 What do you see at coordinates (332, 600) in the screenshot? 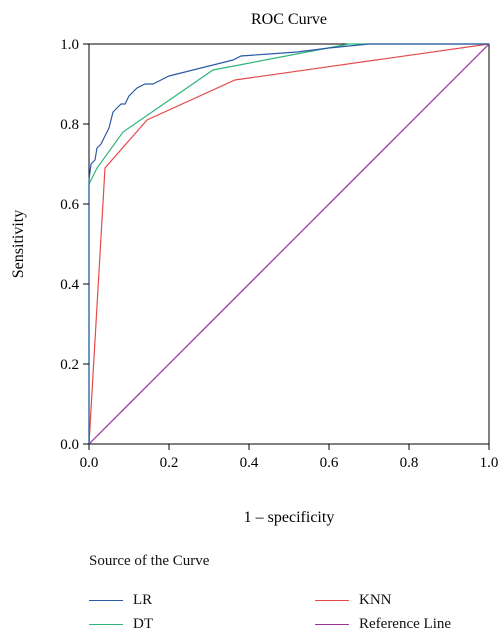
I see `legend-swatch-knn` at bounding box center [332, 600].